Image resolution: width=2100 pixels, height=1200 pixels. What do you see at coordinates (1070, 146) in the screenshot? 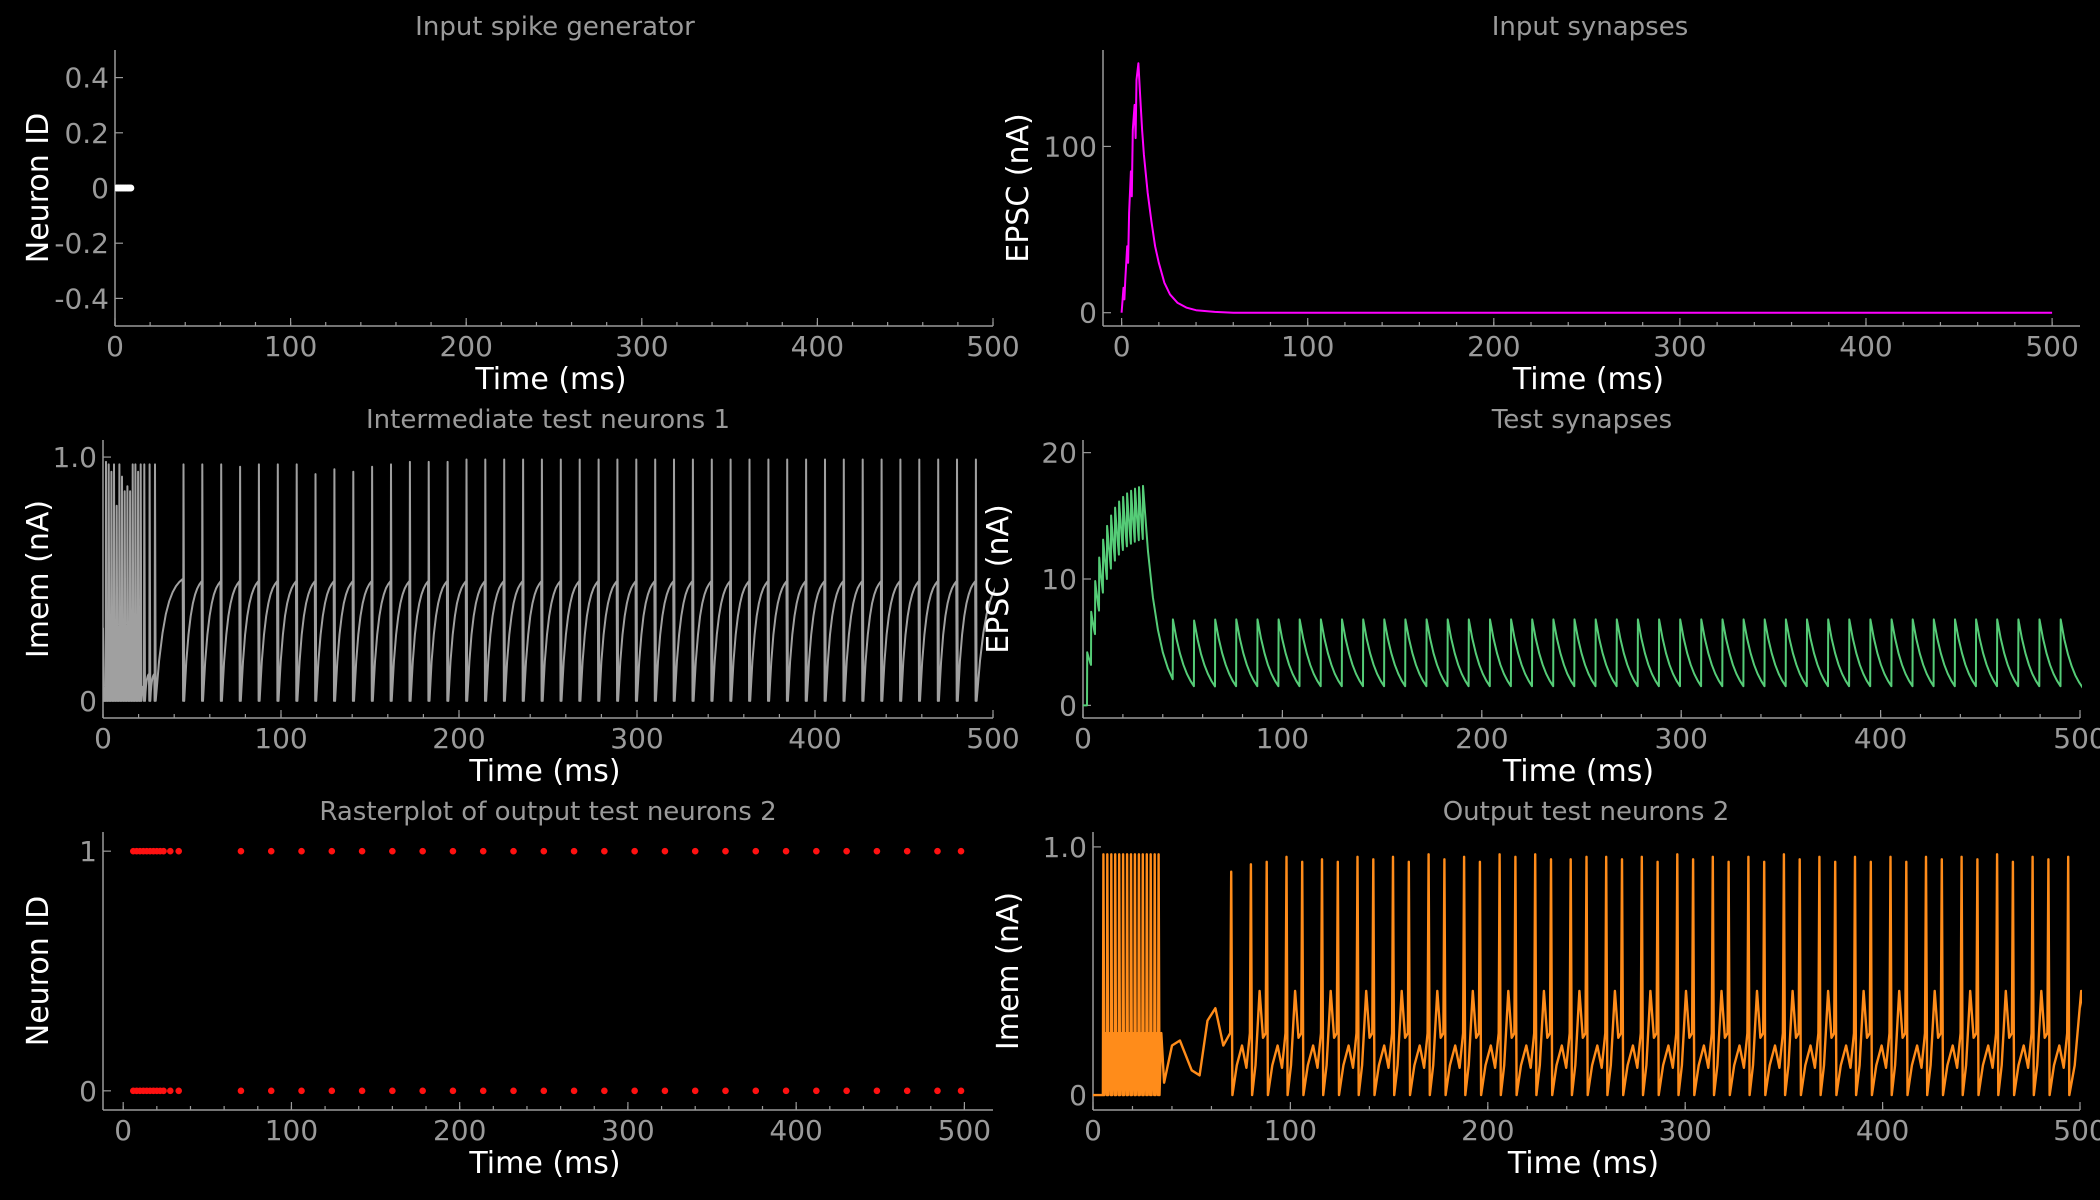
I see `y-tick-label: 100` at bounding box center [1070, 146].